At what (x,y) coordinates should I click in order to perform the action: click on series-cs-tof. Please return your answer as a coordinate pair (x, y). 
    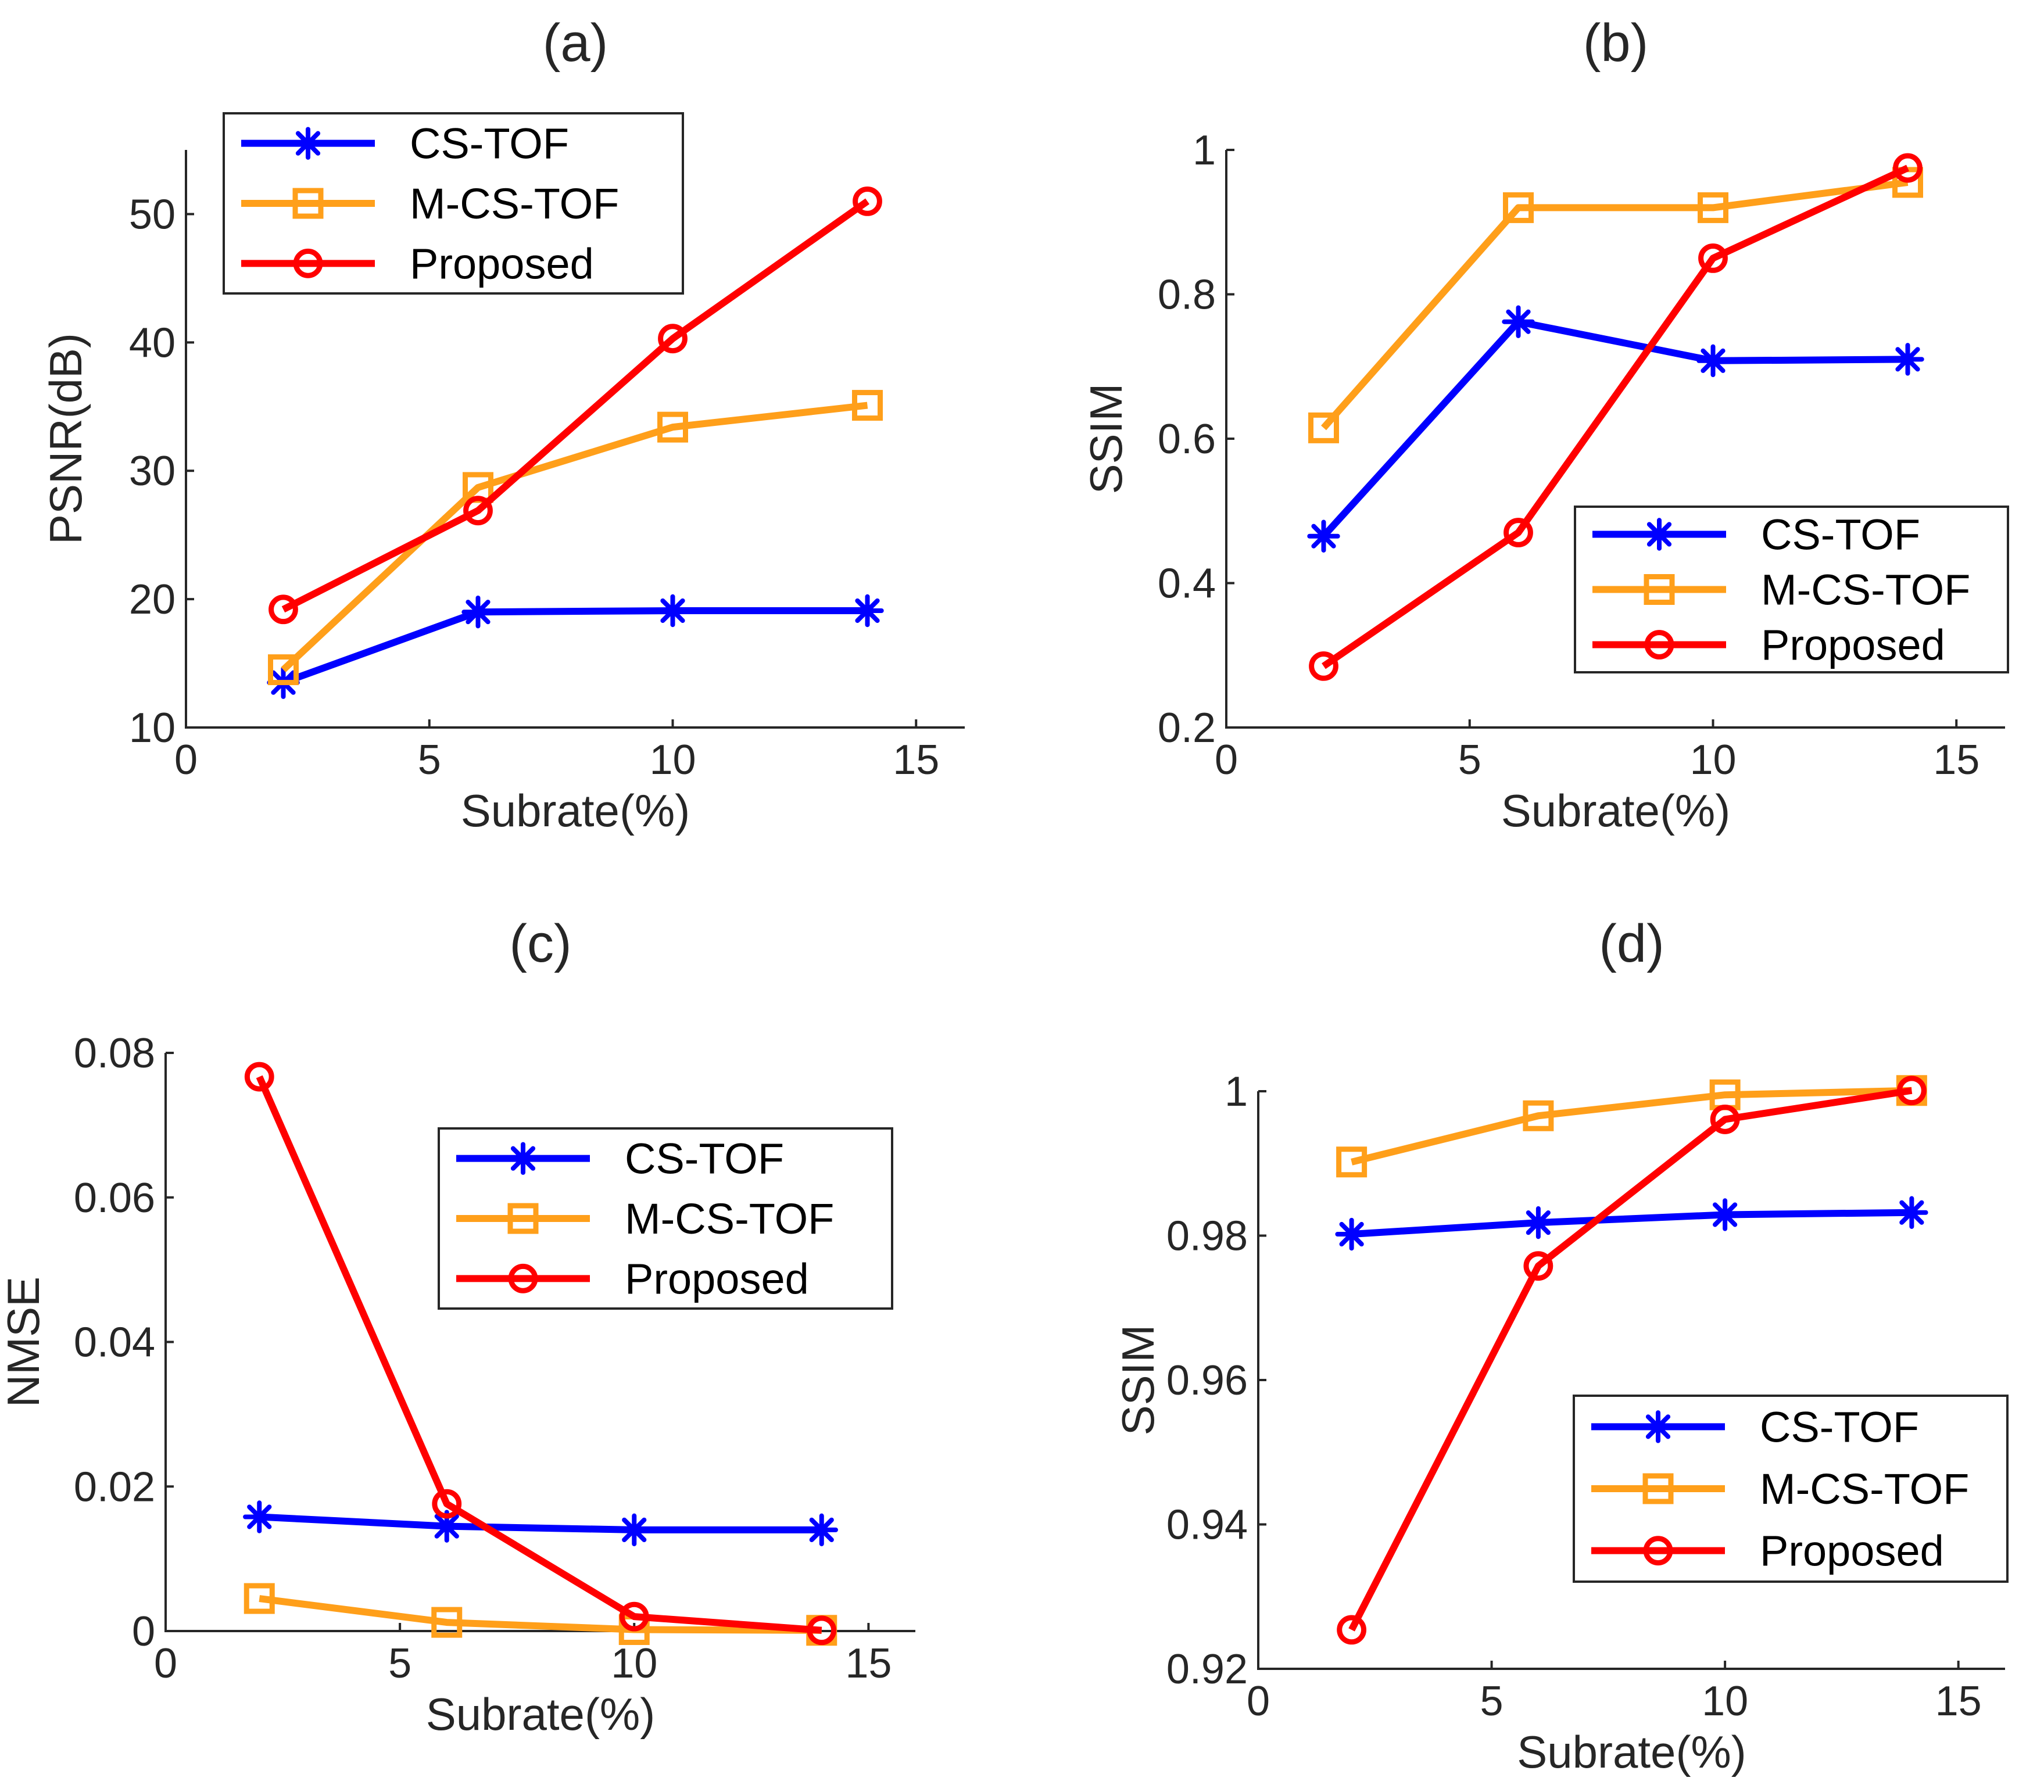
    Looking at the image, I should click on (540, 1523).